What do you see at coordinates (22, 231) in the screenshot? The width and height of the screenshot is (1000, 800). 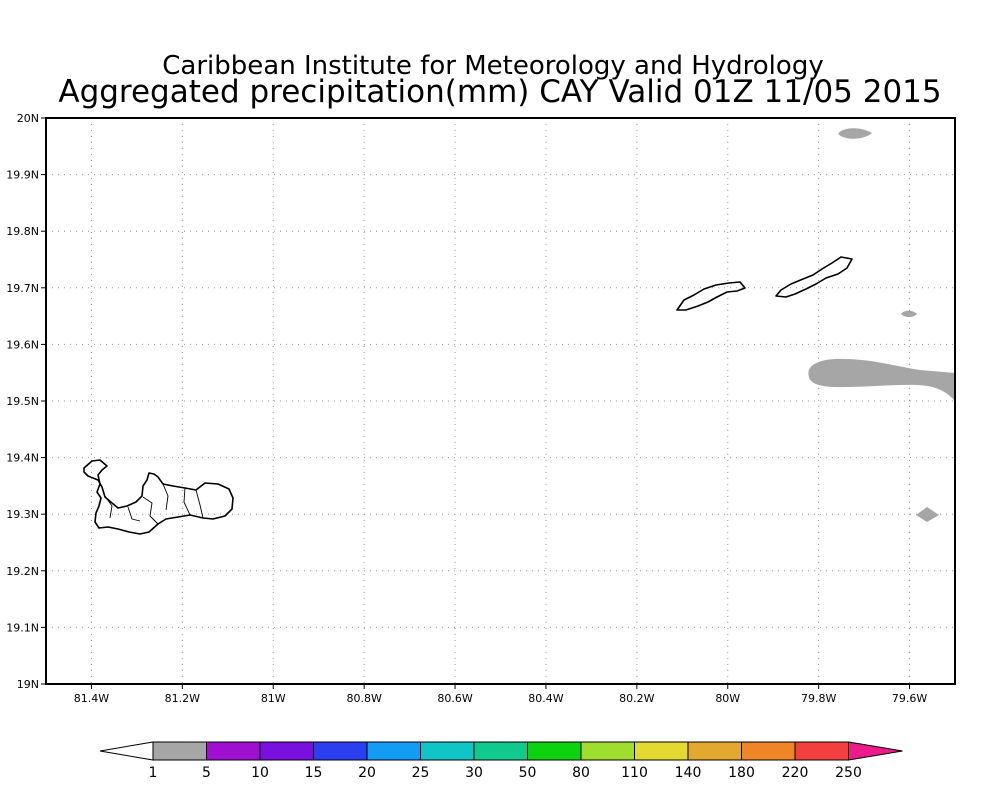 I see `lat-tick-label: 19.8N` at bounding box center [22, 231].